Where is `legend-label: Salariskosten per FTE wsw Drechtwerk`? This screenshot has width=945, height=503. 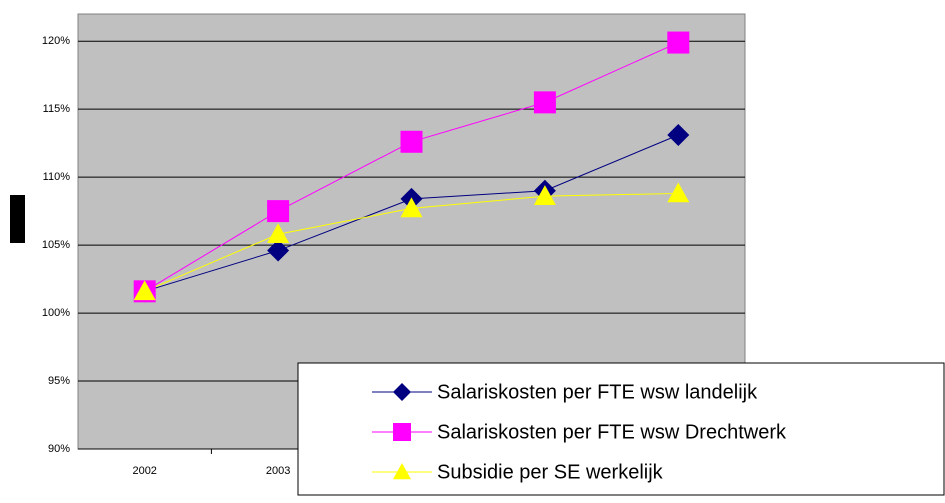 legend-label: Salariskosten per FTE wsw Drechtwerk is located at coordinates (612, 432).